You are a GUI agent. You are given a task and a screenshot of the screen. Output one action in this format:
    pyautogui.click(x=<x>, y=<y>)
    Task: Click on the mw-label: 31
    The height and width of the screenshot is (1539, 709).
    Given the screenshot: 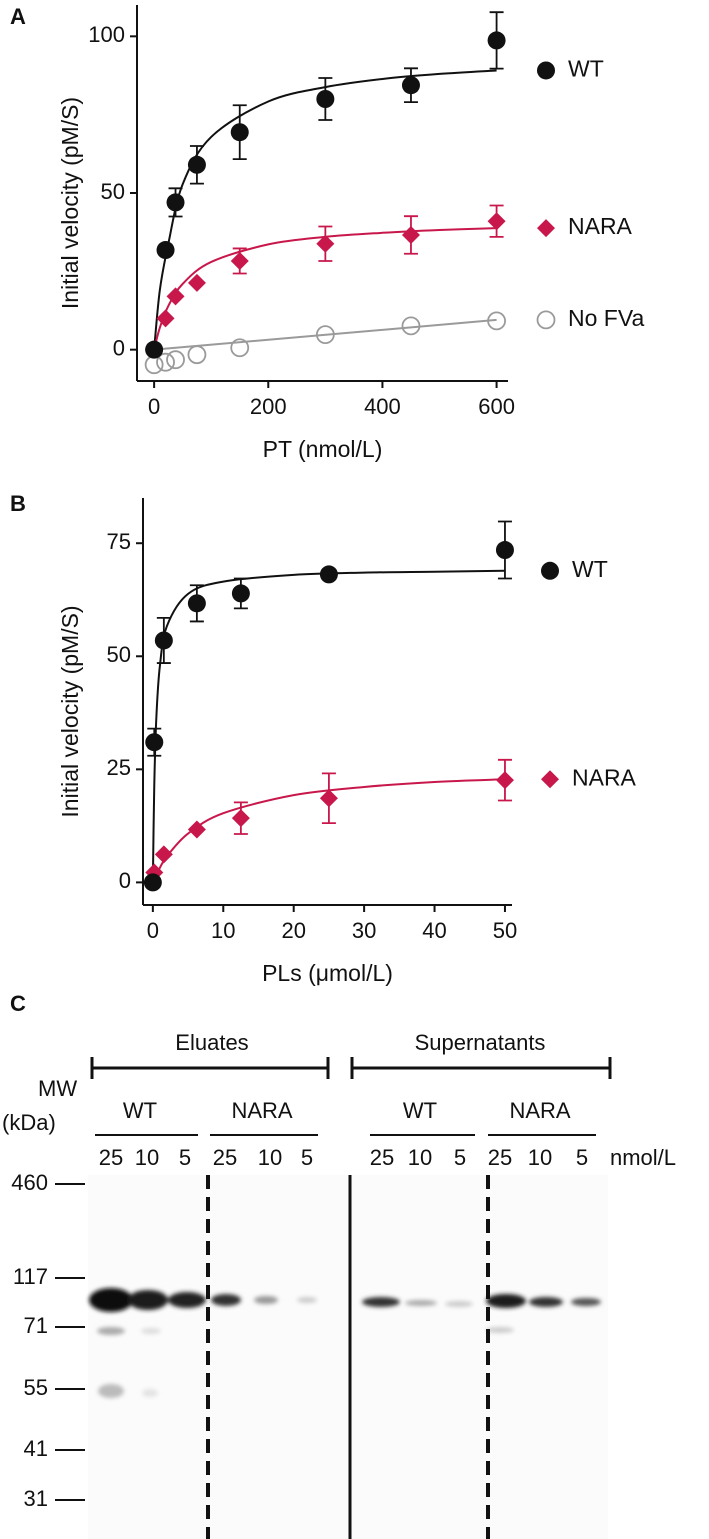 What is the action you would take?
    pyautogui.click(x=36, y=1498)
    